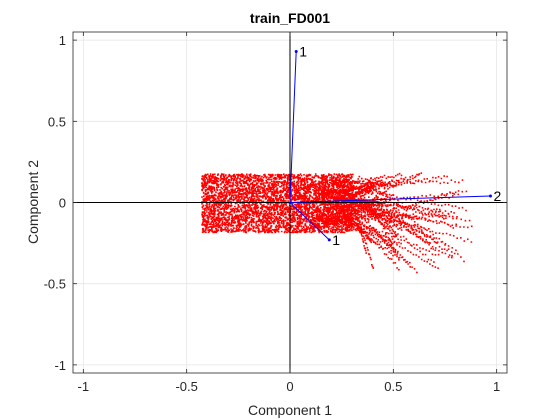  I want to click on x-tick-label: -0.5, so click(186, 386).